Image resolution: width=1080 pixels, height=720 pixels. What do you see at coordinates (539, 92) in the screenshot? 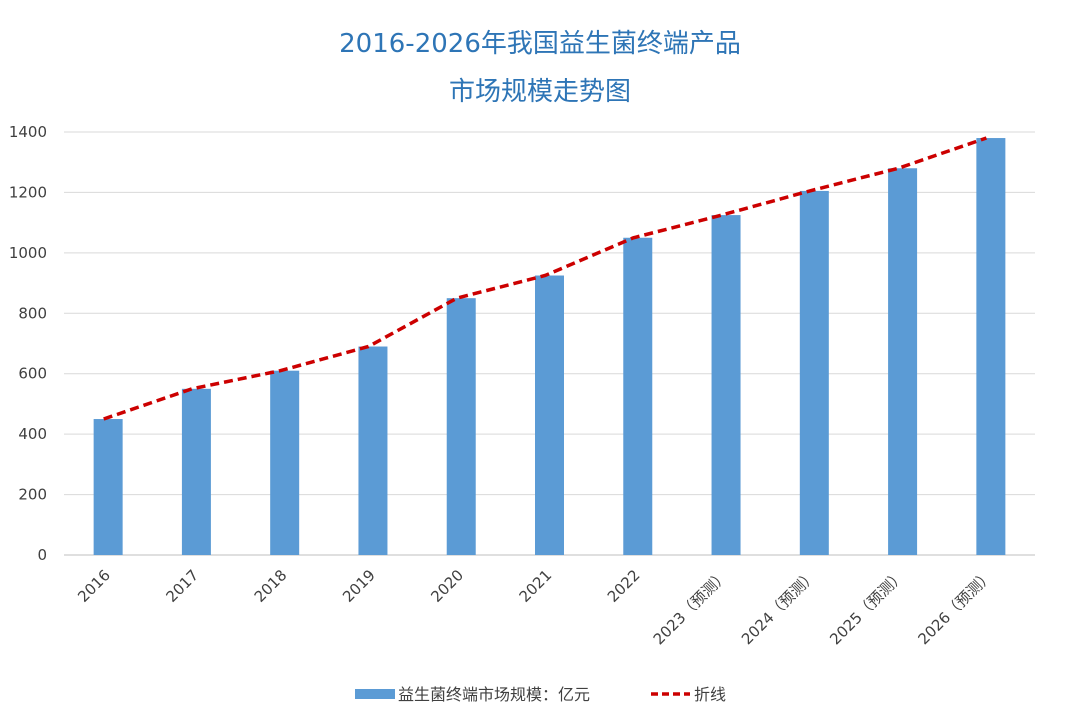
I see `chart-title-line-2: 市场规模走势图` at bounding box center [539, 92].